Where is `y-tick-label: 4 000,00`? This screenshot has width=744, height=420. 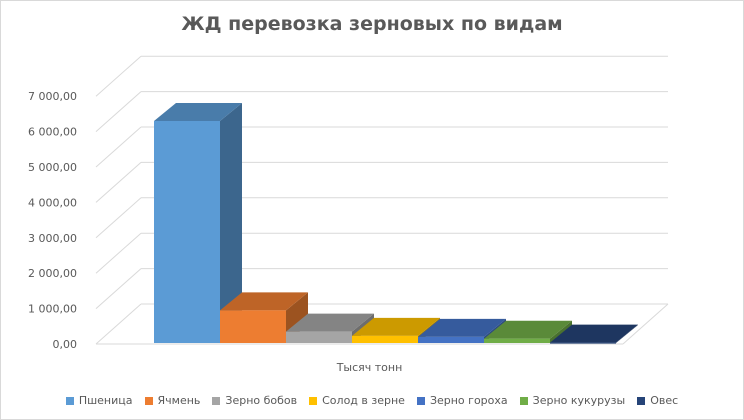 y-tick-label: 4 000,00 is located at coordinates (52, 202).